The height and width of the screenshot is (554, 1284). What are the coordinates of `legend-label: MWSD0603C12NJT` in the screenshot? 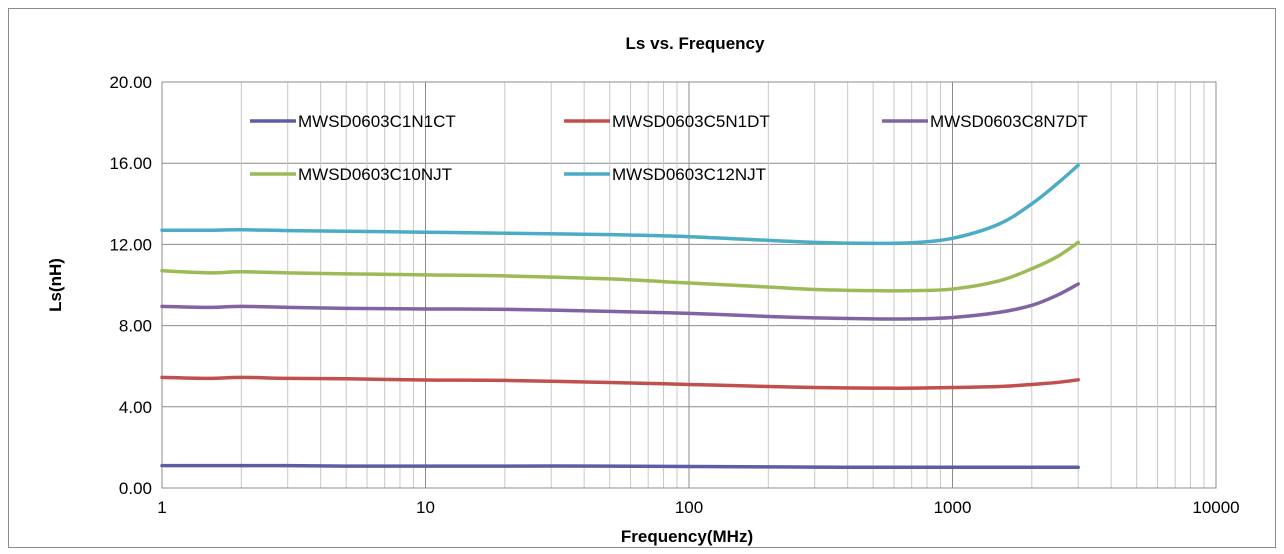 It's located at (689, 174).